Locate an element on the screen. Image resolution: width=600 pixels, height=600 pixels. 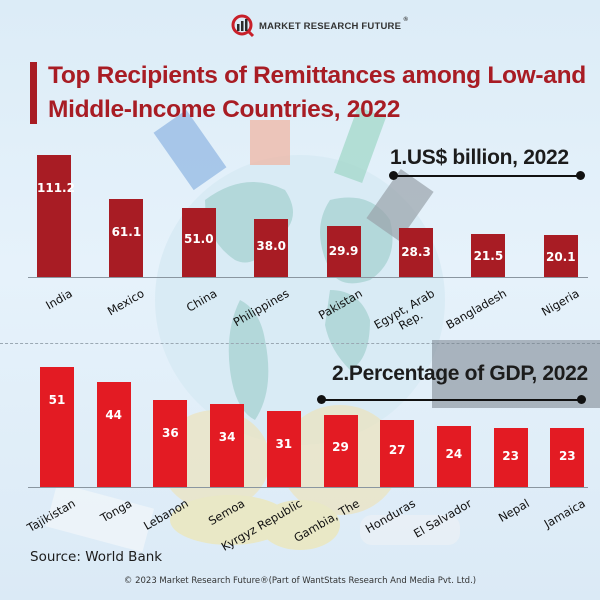
bar-nigeria: 20.1 is located at coordinates (560, 255).